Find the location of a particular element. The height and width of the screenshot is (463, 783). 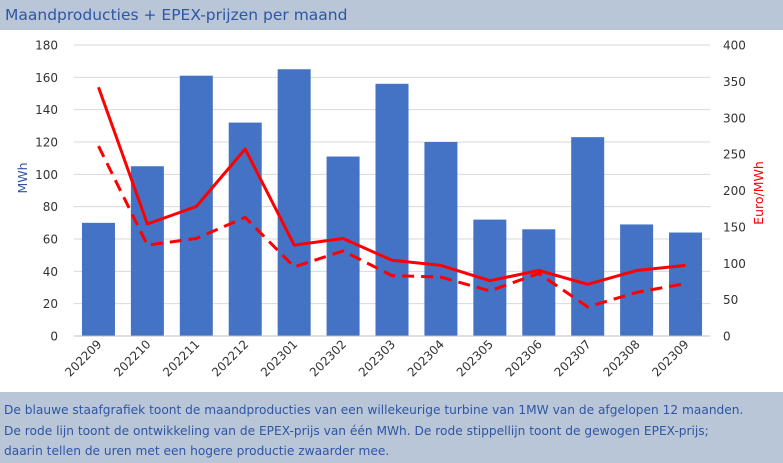

x-tick-label: 202309 is located at coordinates (670, 358).